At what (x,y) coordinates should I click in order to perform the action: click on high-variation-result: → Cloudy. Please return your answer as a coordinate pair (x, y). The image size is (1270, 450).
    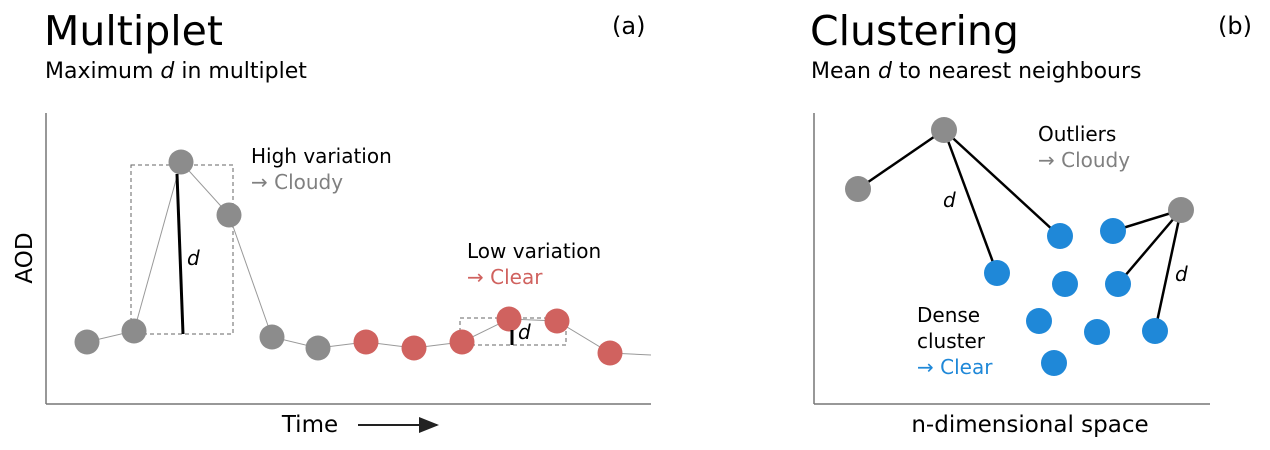
    Looking at the image, I should click on (297, 182).